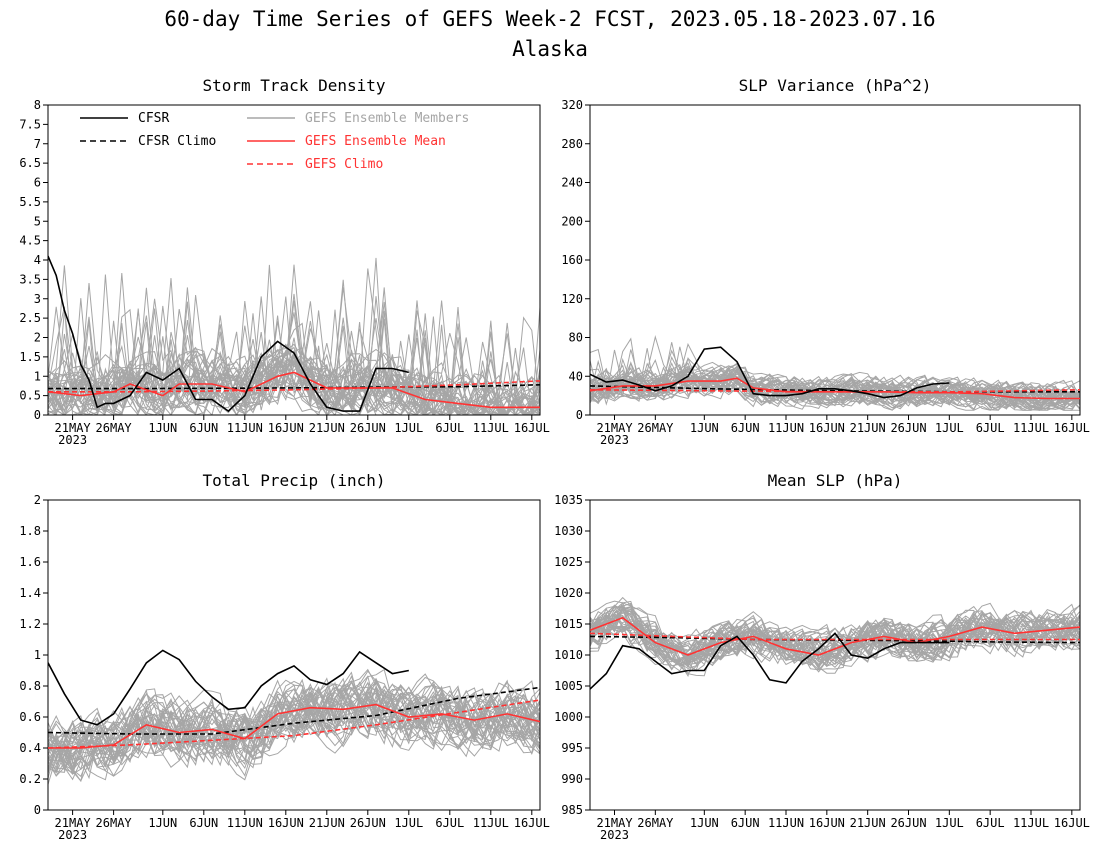  Describe the element at coordinates (387, 118) in the screenshot. I see `legend-label: GEFS Ensemble Members` at that location.